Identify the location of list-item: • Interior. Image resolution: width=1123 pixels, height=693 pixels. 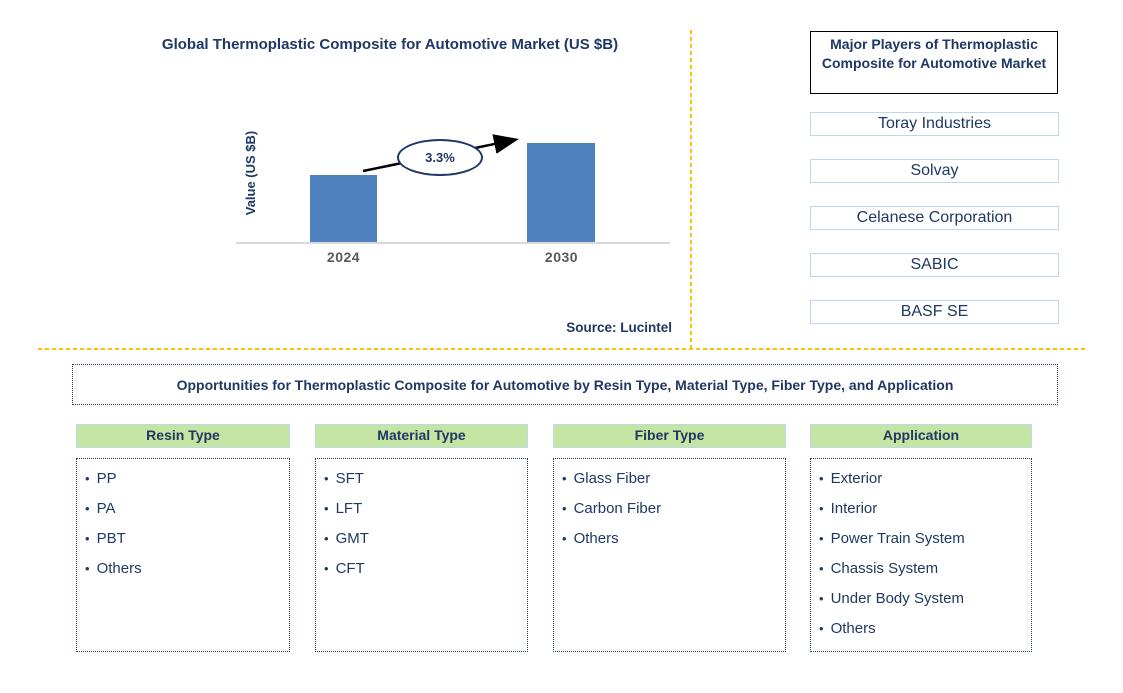
(848, 508).